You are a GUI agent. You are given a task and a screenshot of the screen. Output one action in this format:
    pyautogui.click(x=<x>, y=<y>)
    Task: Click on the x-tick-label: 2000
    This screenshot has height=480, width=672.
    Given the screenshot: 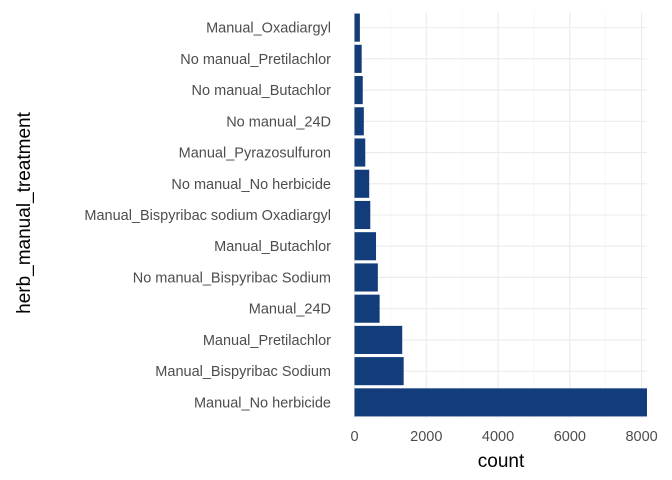 What is the action you would take?
    pyautogui.click(x=426, y=437)
    